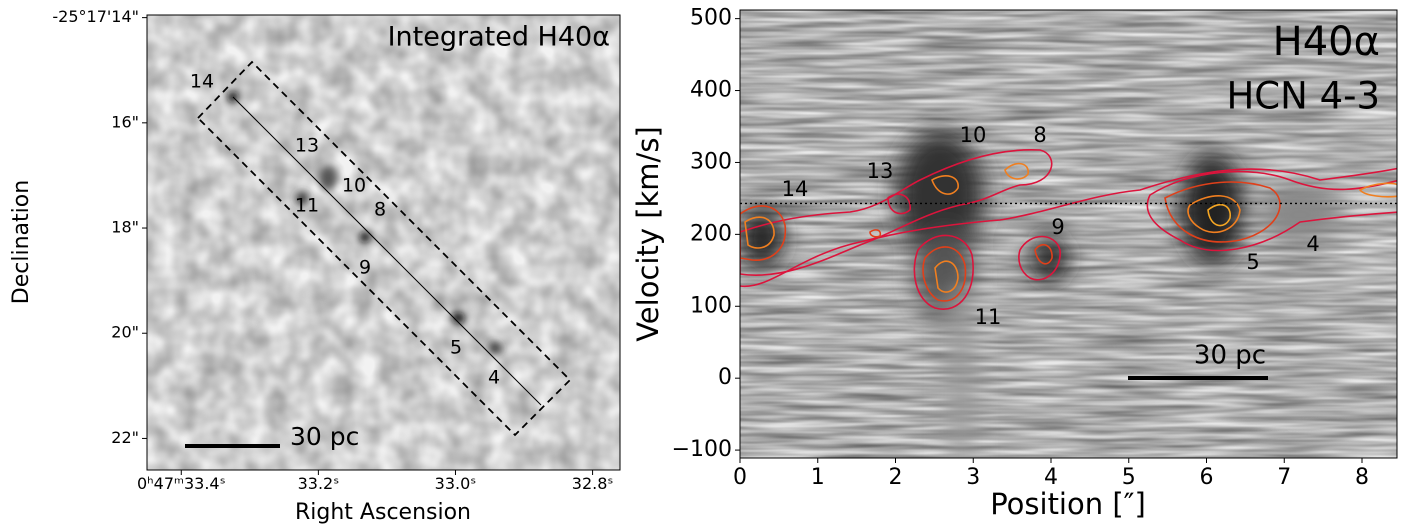 The width and height of the screenshot is (1409, 531). What do you see at coordinates (711, 90) in the screenshot?
I see `y-tick-label: 400` at bounding box center [711, 90].